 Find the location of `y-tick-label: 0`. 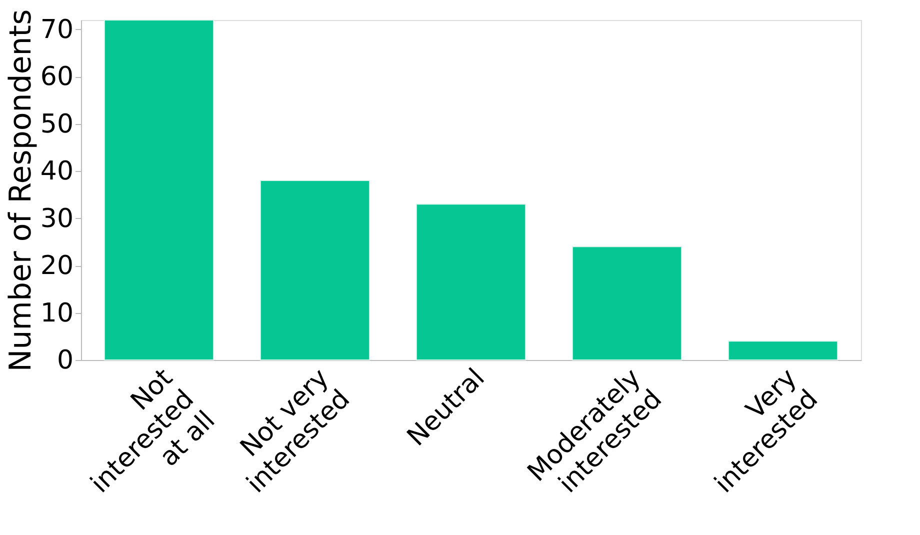

y-tick-label: 0 is located at coordinates (65, 361).